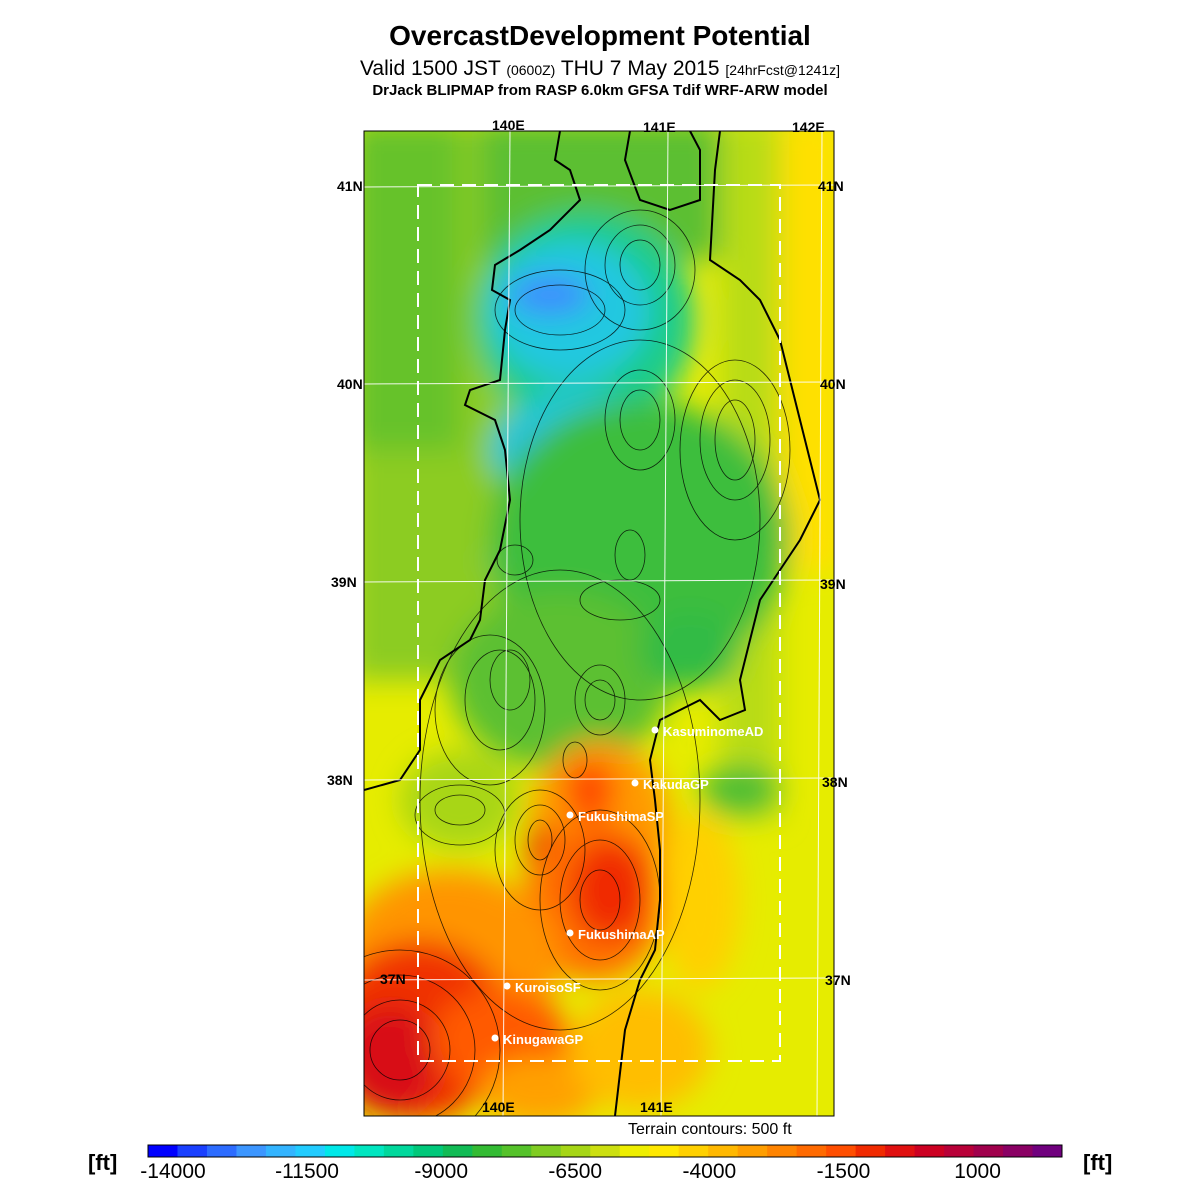 The width and height of the screenshot is (1200, 1200). Describe the element at coordinates (808, 127) in the screenshot. I see `lon-label-142e-top: 142E` at that location.